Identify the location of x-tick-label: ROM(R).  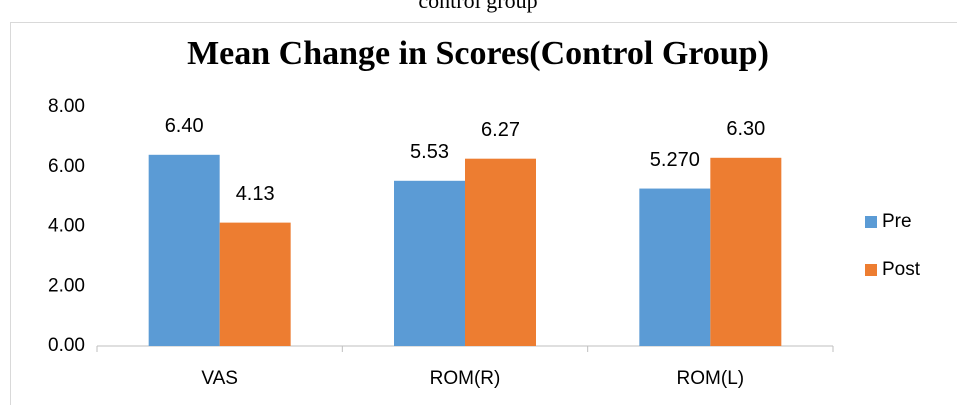
(465, 378).